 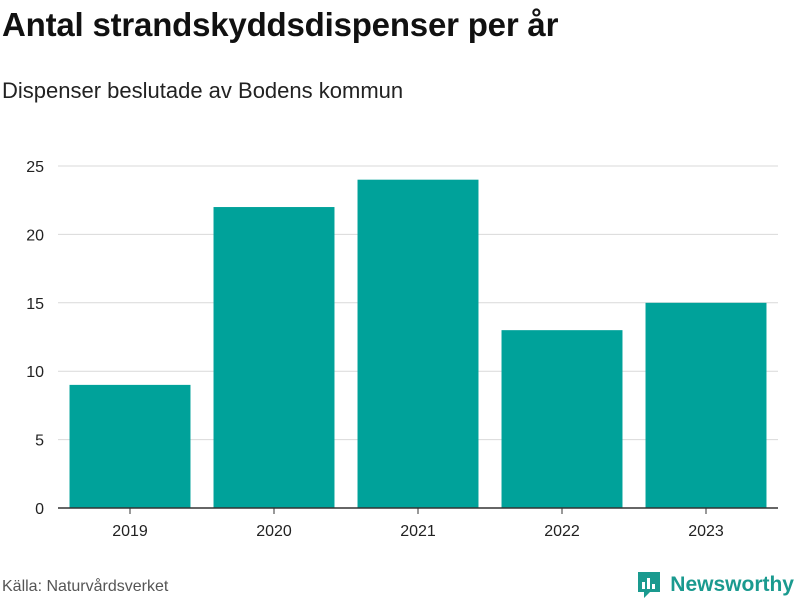 I want to click on chart-title: Antal strandskyddsdispenser per år, so click(x=280, y=24).